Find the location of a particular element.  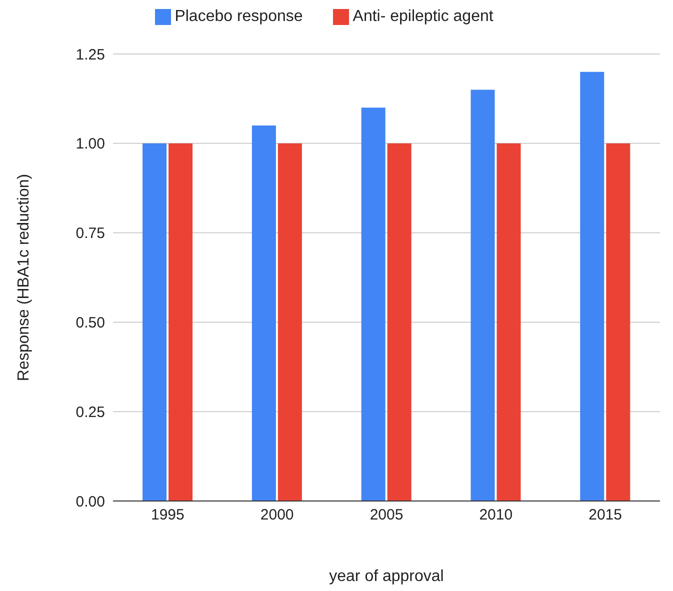

y-tick-label: 0.75 is located at coordinates (90, 233).